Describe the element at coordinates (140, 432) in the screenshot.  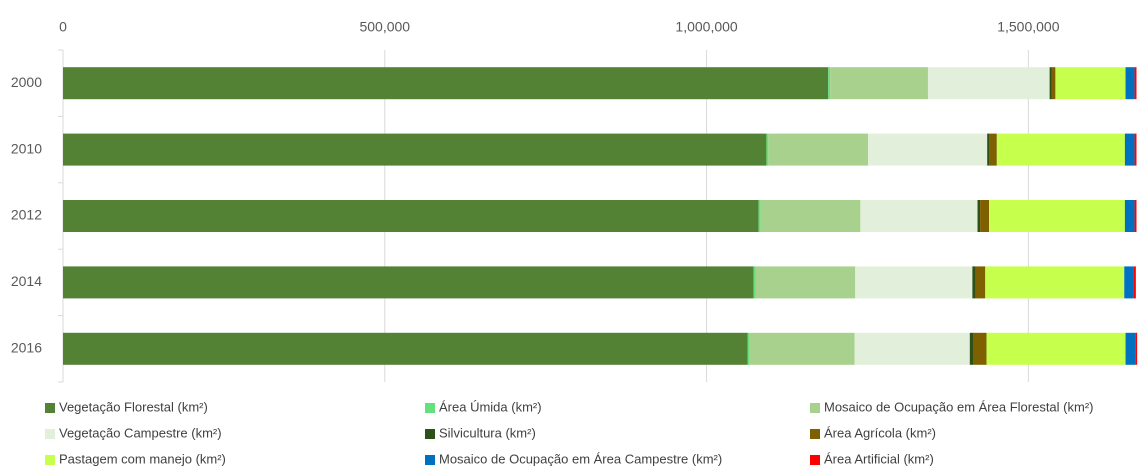
I see `legend-label: Vegetação Campestre (km²)` at that location.